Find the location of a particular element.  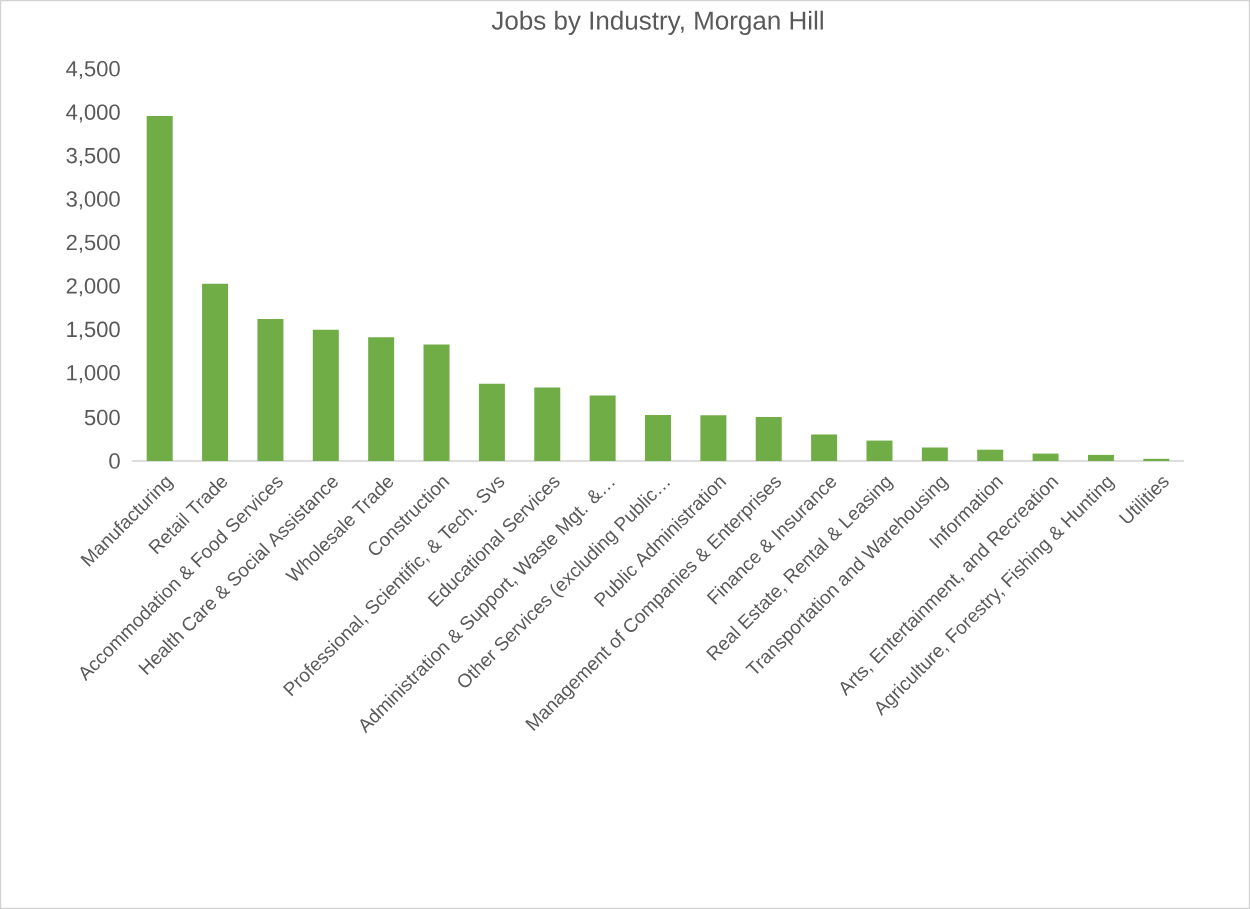

y-tick-label: 1,000 is located at coordinates (93, 374).